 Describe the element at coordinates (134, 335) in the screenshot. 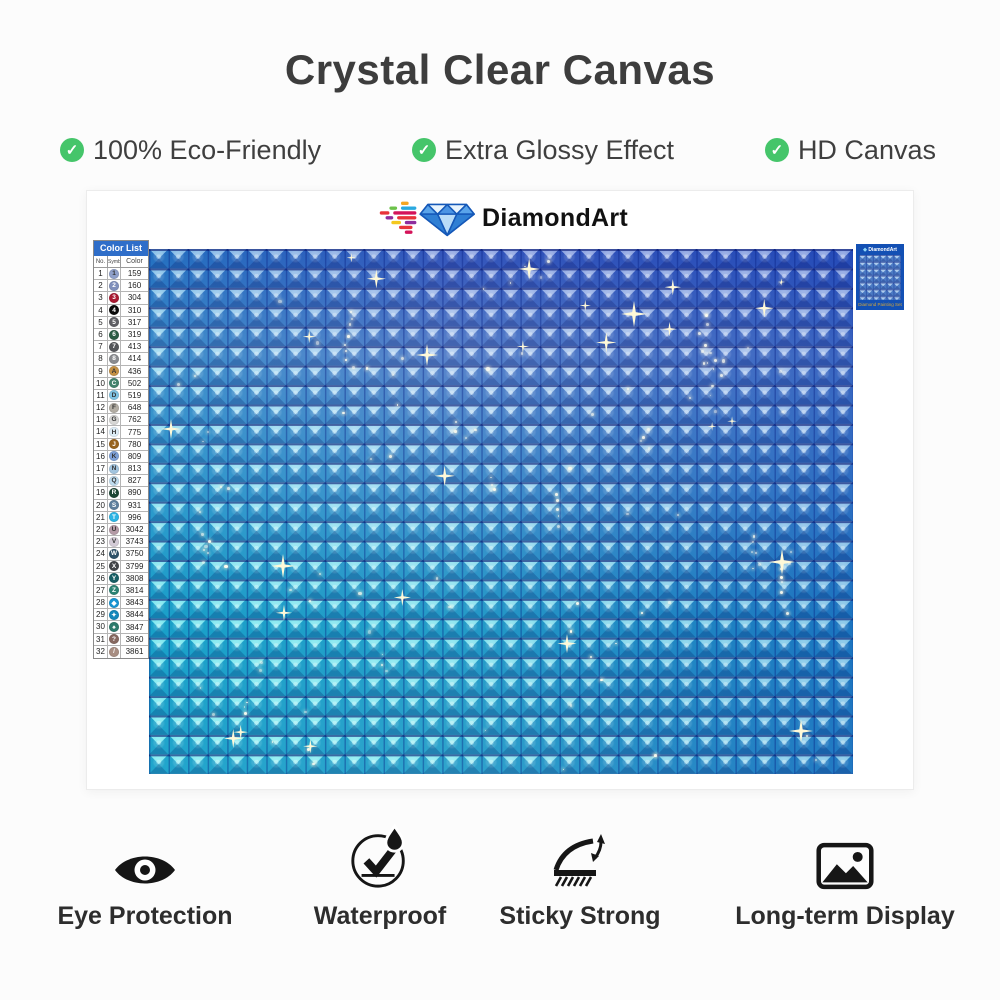

I see `color-row-code: 319` at that location.